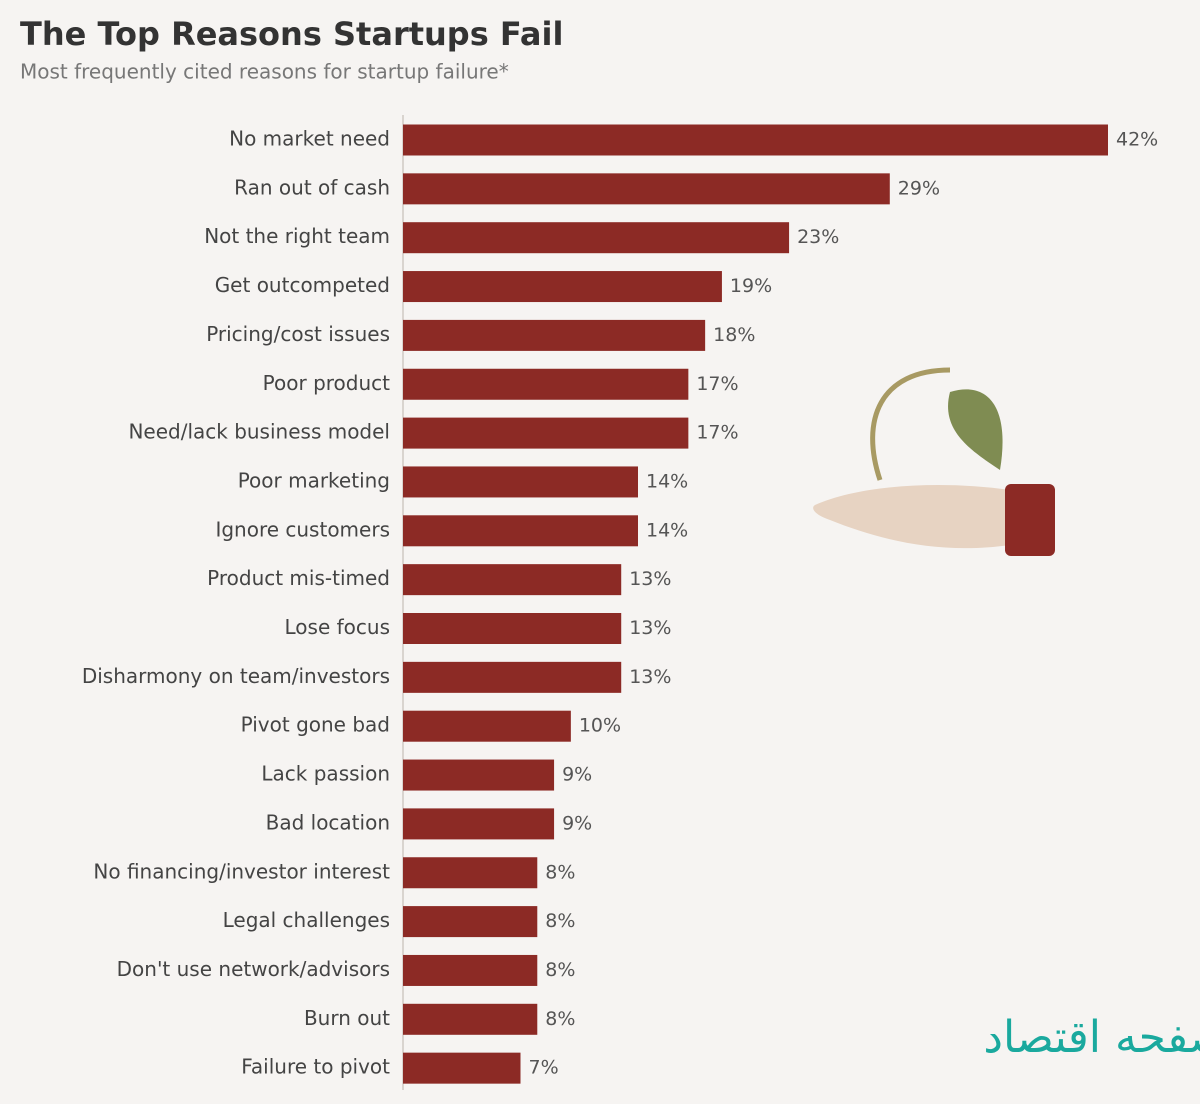  I want to click on category-label: Lack passion, so click(325, 774).